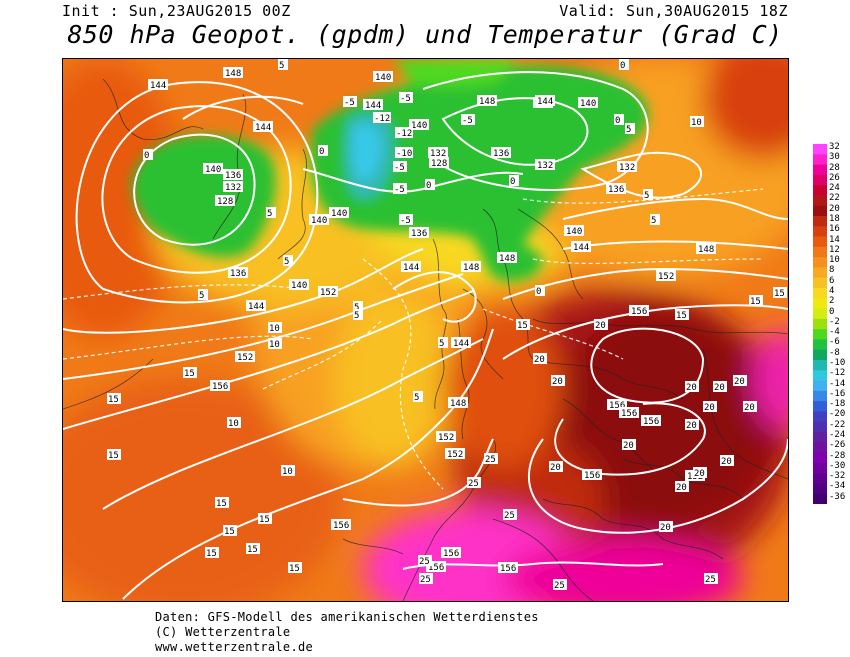  What do you see at coordinates (832, 270) in the screenshot?
I see `color-scale-label: 8` at bounding box center [832, 270].